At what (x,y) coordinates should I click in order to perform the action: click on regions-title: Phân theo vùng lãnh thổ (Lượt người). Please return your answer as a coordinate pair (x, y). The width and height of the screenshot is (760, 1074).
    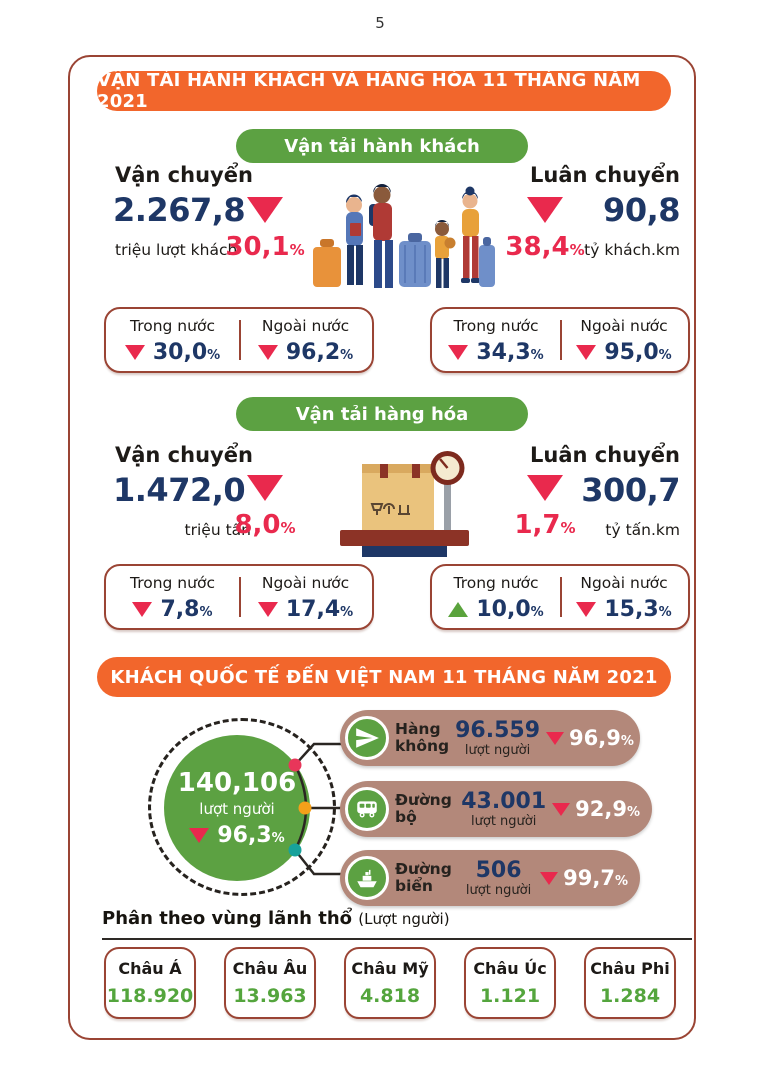
    Looking at the image, I should click on (276, 918).